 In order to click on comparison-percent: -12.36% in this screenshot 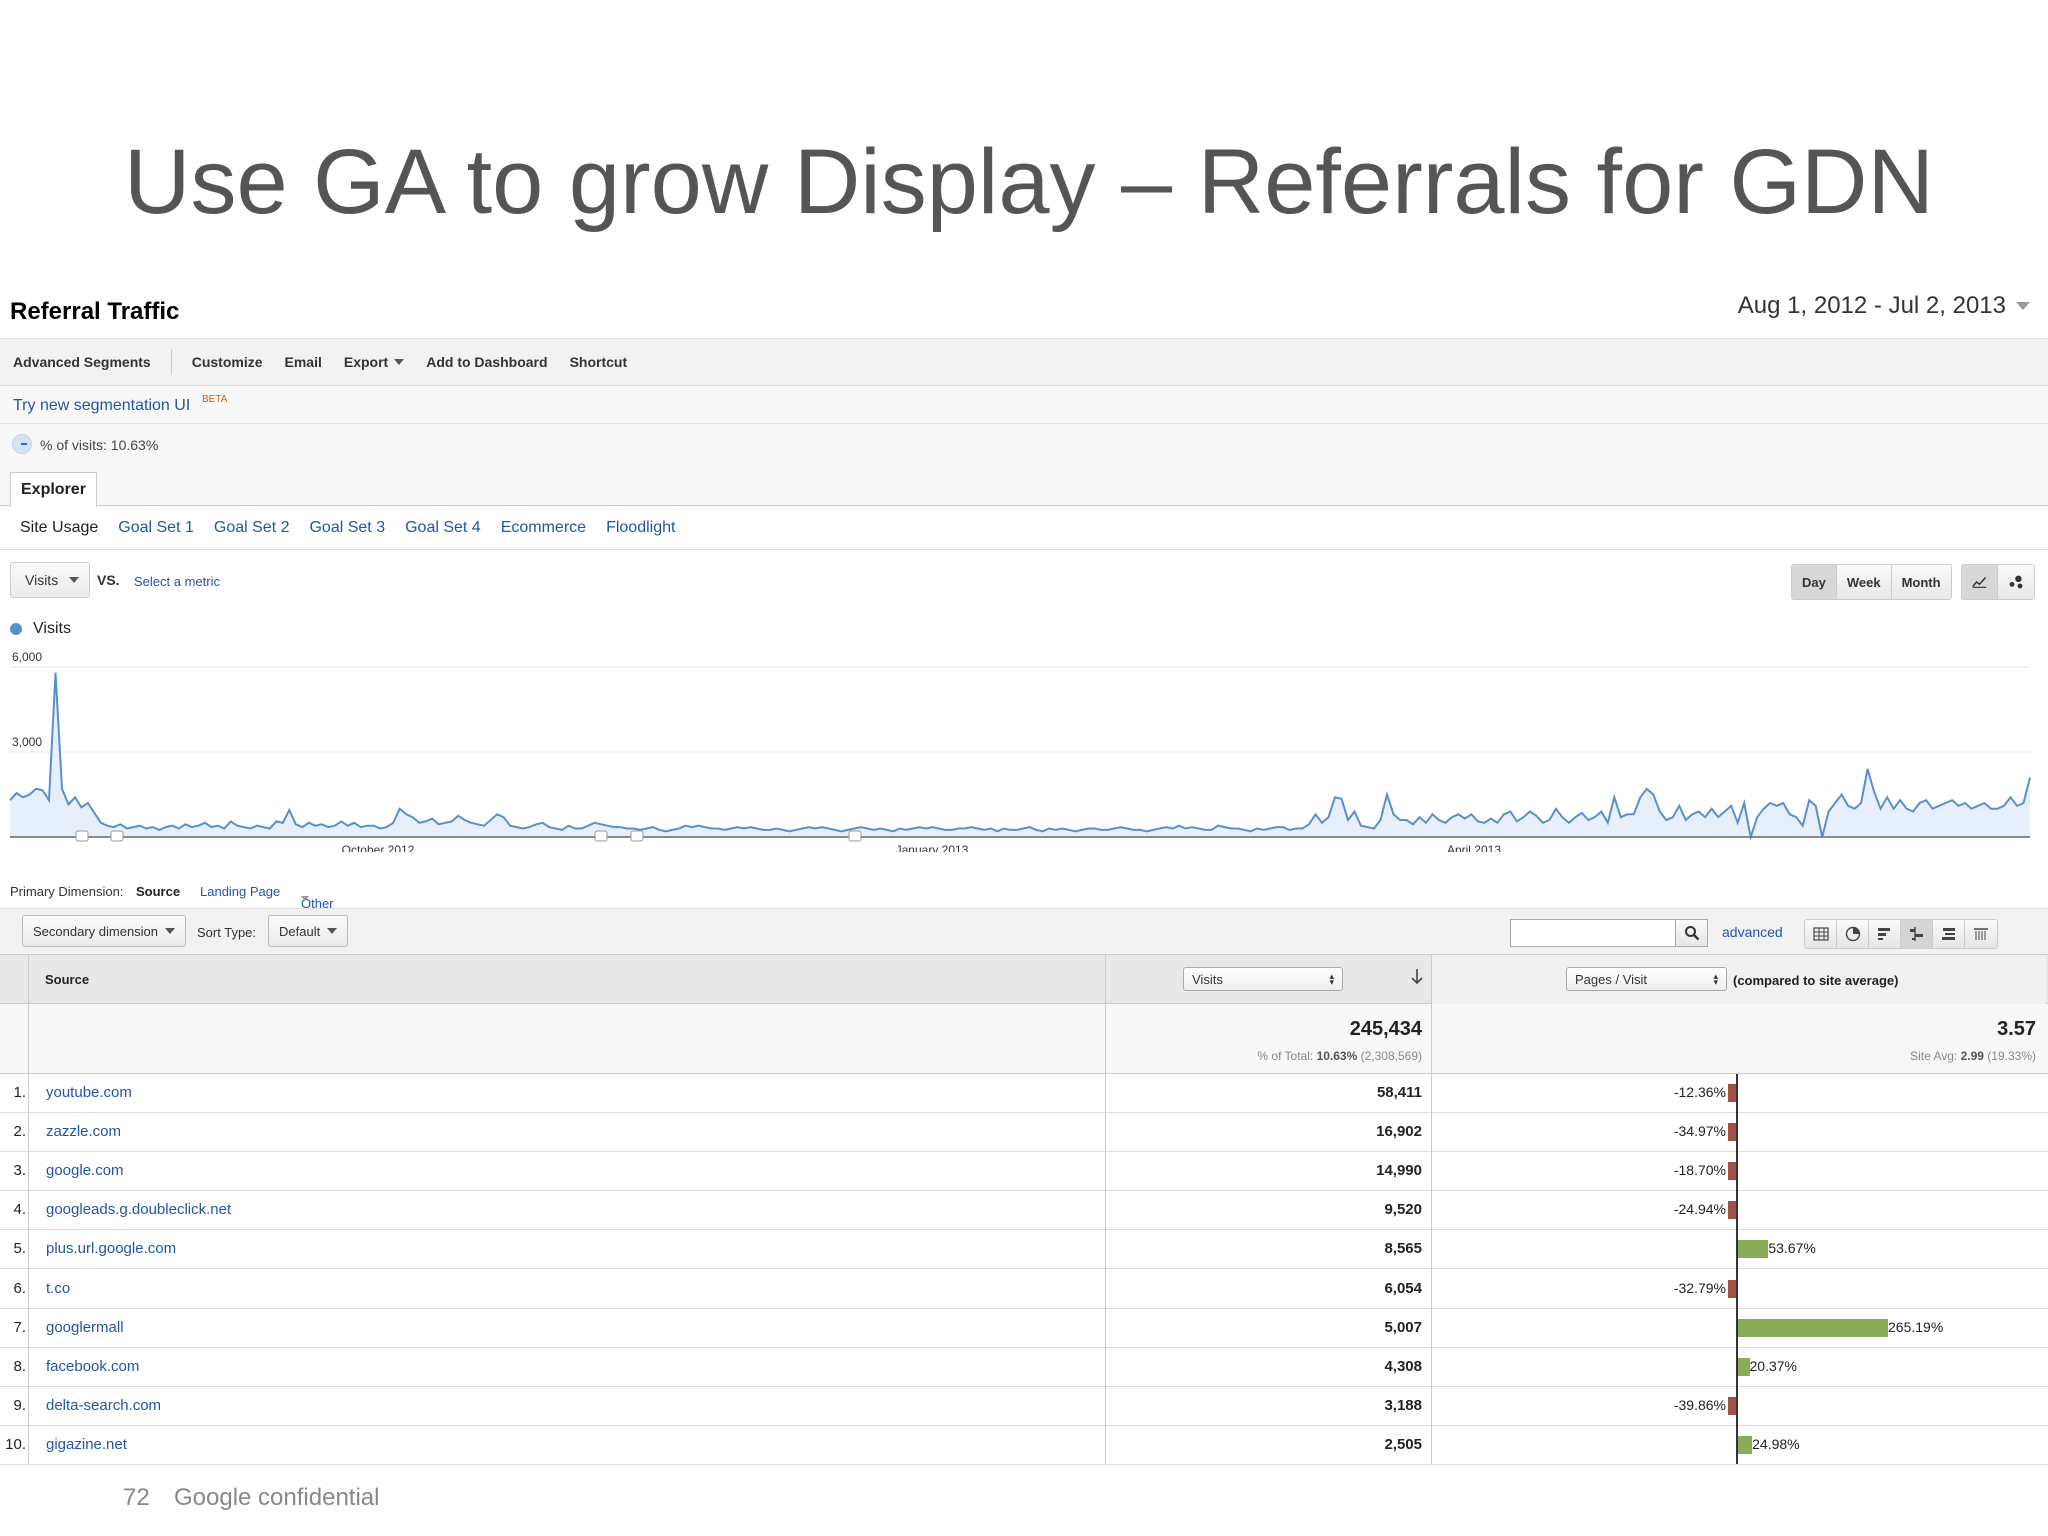, I will do `click(1699, 1092)`.